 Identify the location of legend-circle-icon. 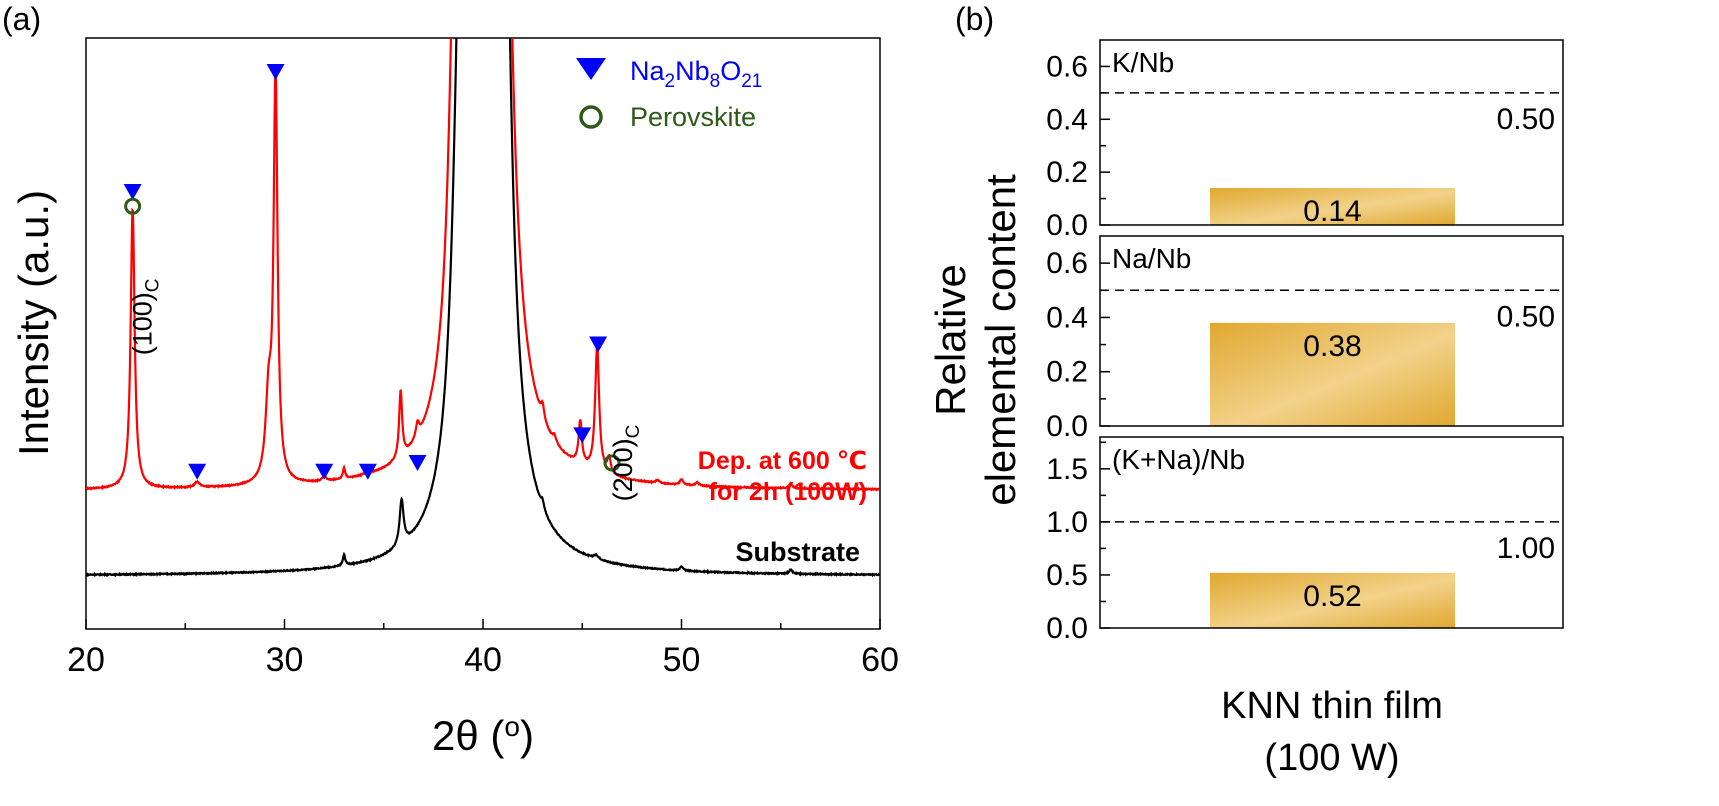
(591, 117).